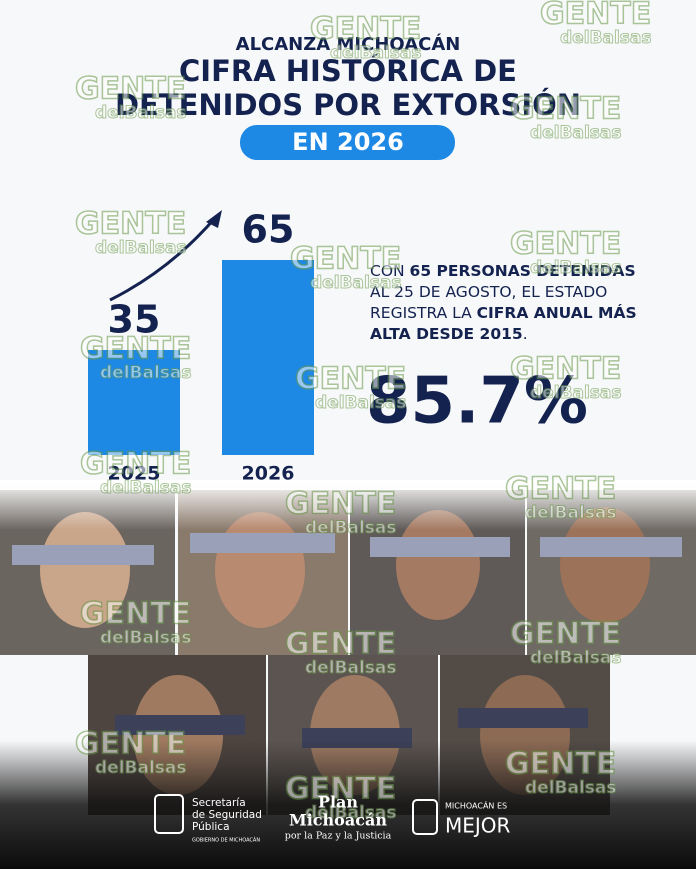 Image resolution: width=696 pixels, height=869 pixels. Describe the element at coordinates (477, 402) in the screenshot. I see `percent: 85.7%` at that location.